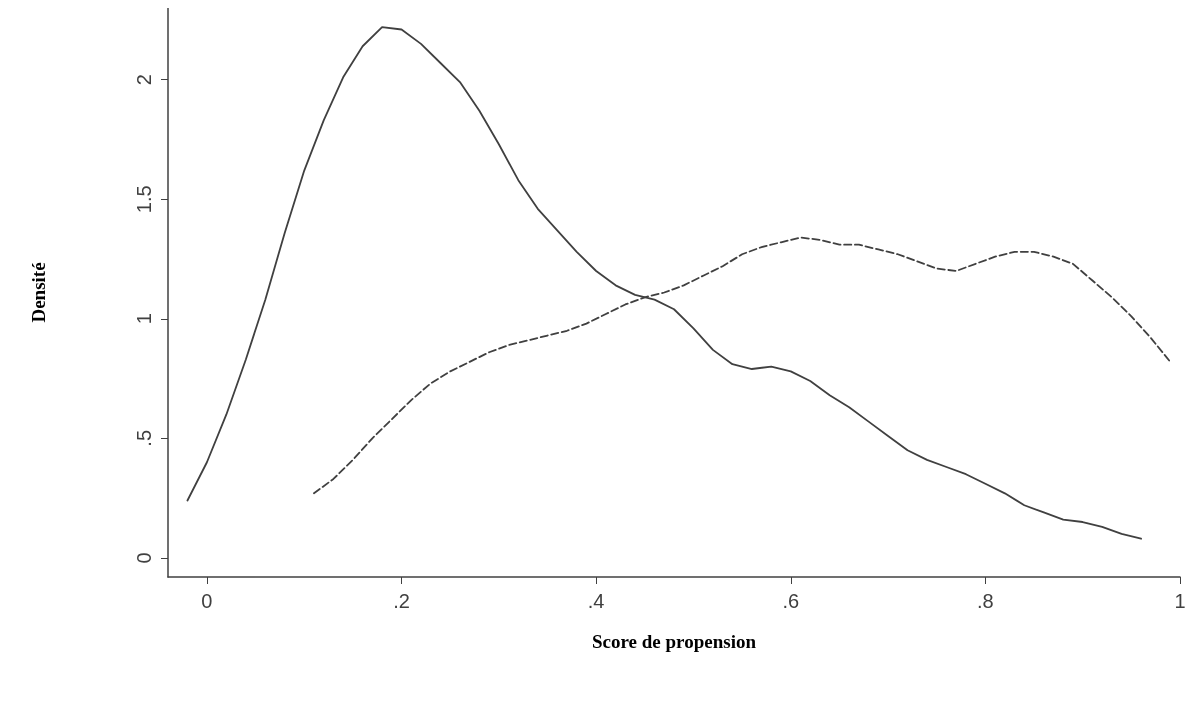  I want to click on x-tick-label: .8, so click(985, 601).